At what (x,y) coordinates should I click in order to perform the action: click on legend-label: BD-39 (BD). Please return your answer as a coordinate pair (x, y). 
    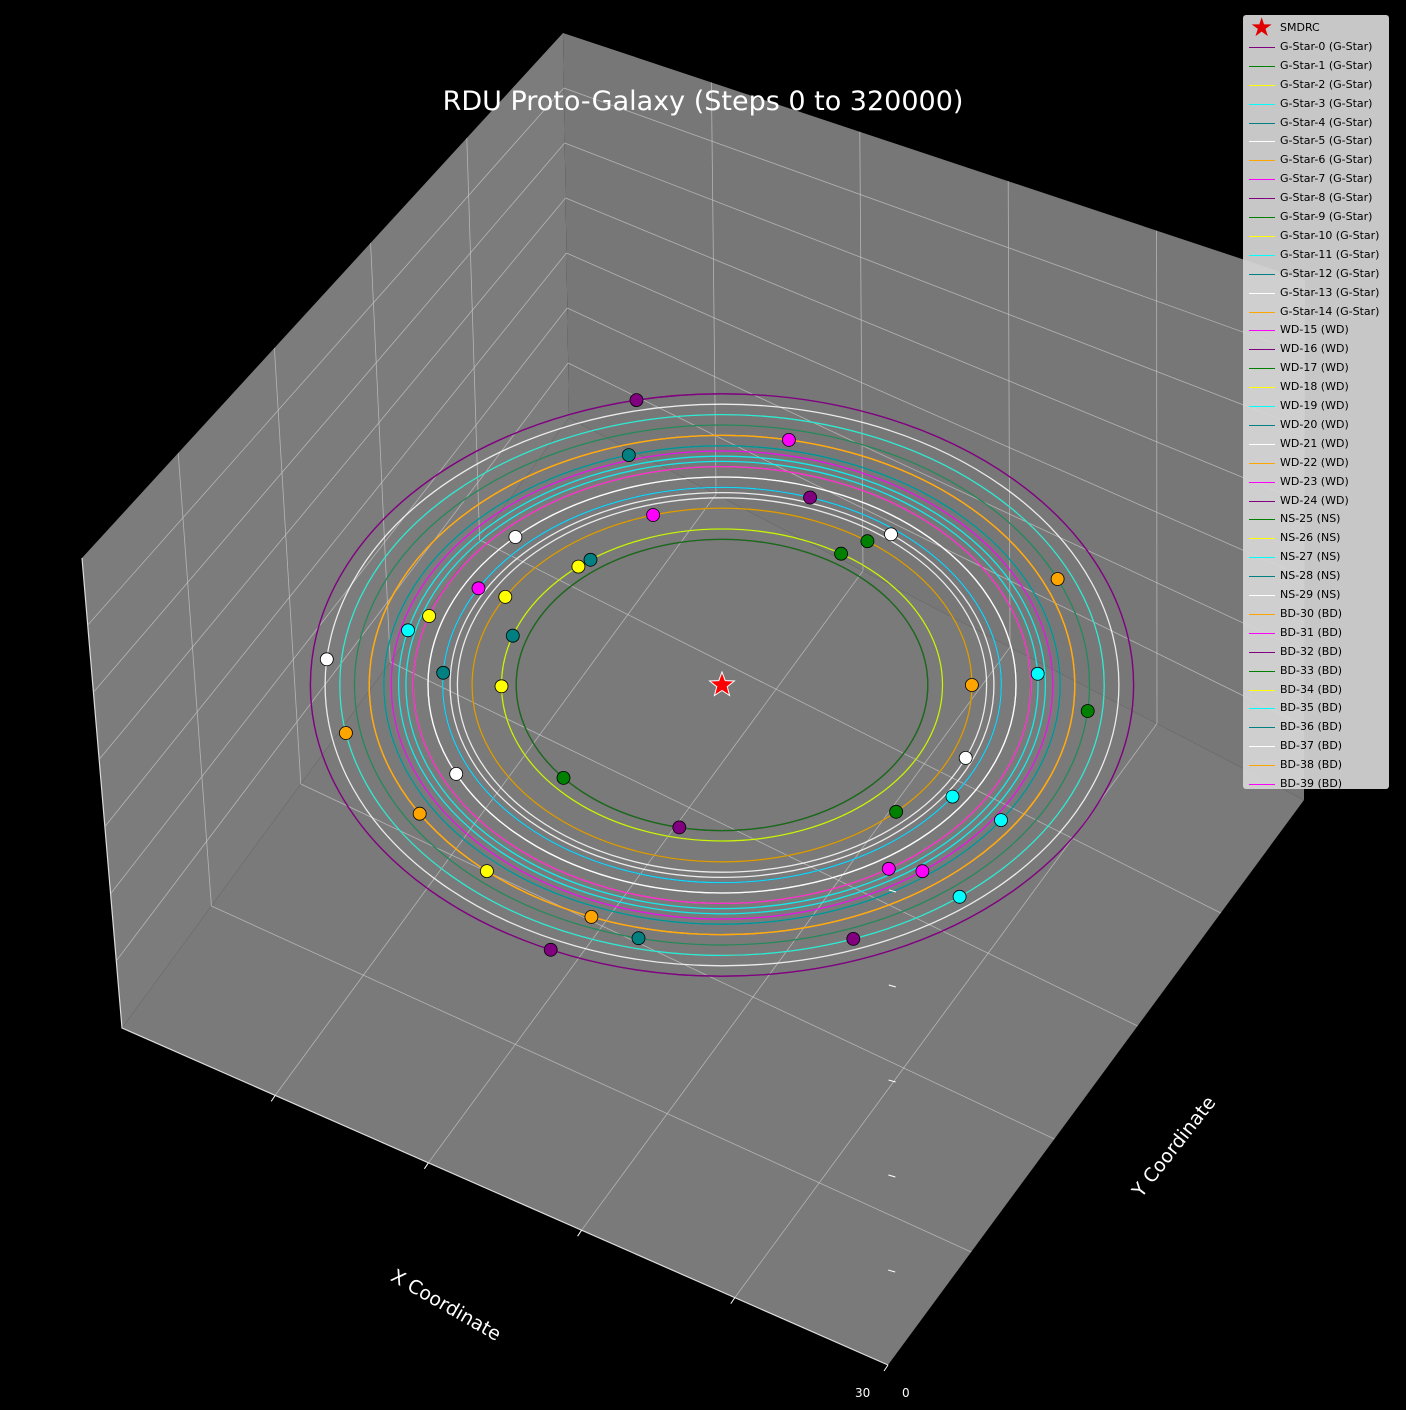
    Looking at the image, I should click on (1311, 783).